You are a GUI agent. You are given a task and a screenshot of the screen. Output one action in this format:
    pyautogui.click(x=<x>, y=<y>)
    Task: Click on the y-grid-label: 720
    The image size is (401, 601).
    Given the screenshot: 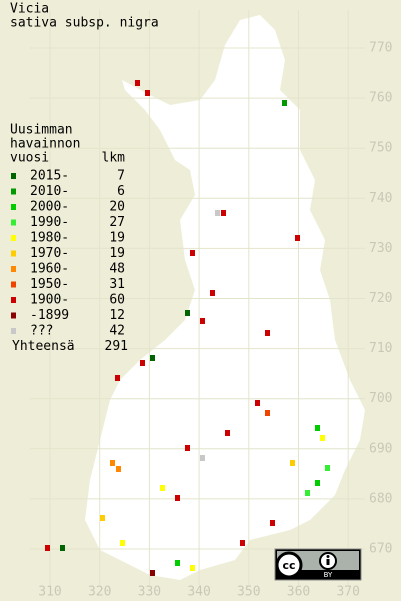 What is the action you would take?
    pyautogui.click(x=380, y=298)
    